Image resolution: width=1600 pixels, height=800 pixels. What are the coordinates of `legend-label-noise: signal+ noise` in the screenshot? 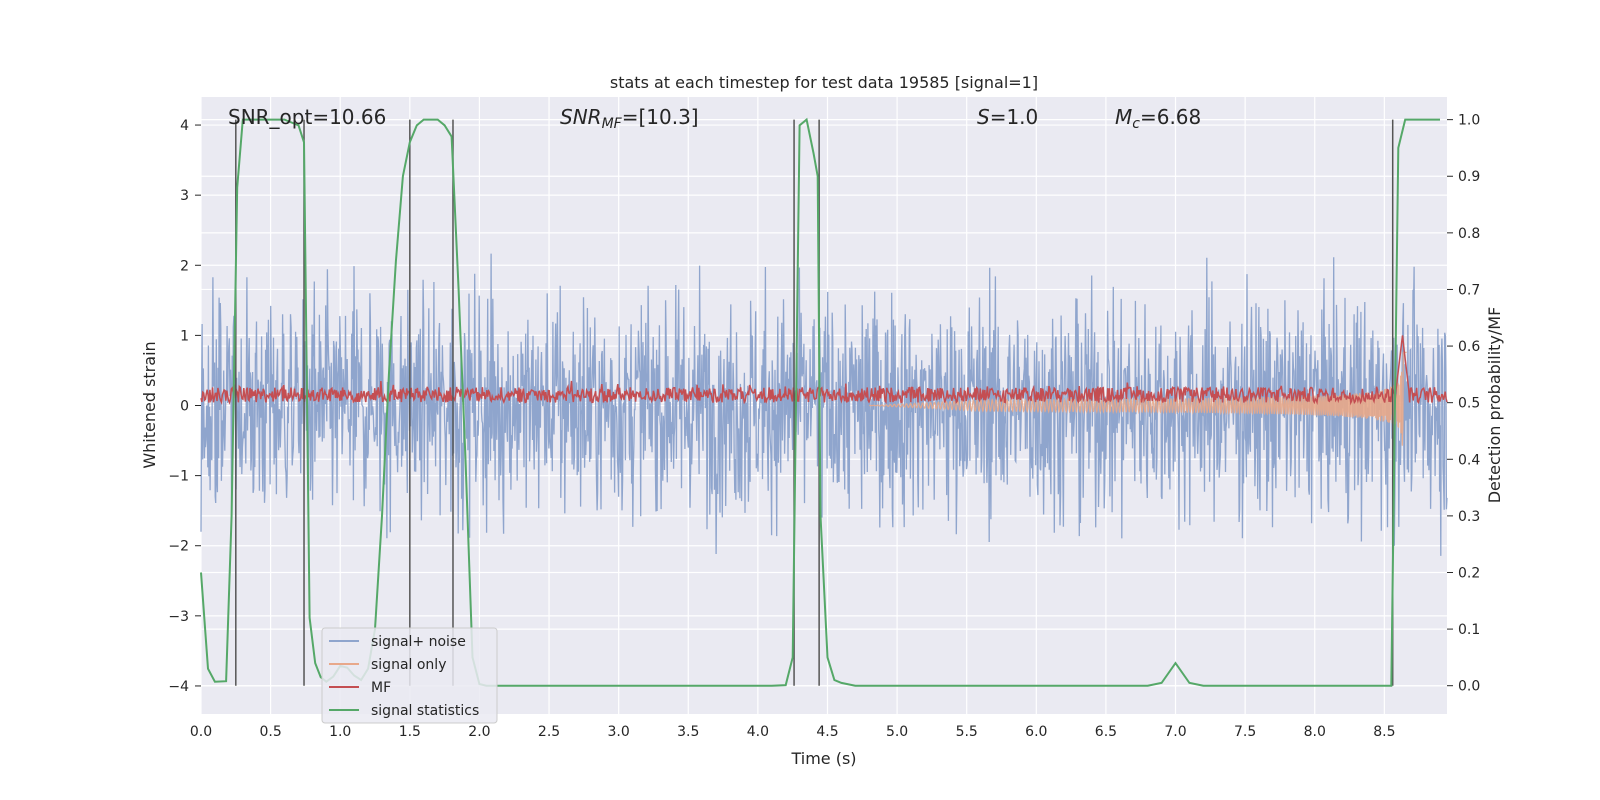 It's located at (418, 642).